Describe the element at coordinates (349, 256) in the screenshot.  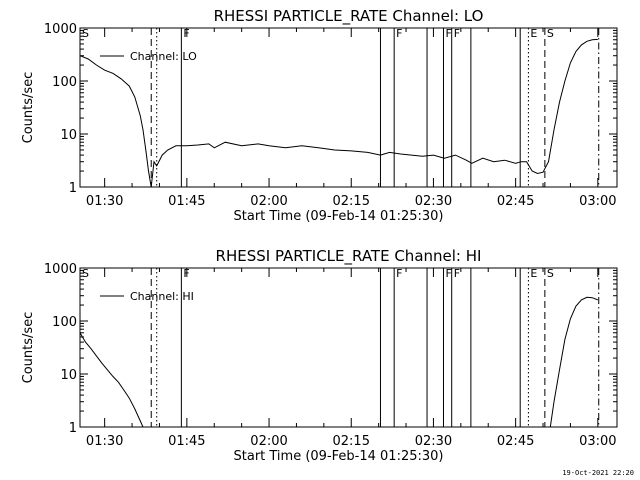
I see `chart-title: RHESSI PARTICLE_RATE Channel: HI` at that location.